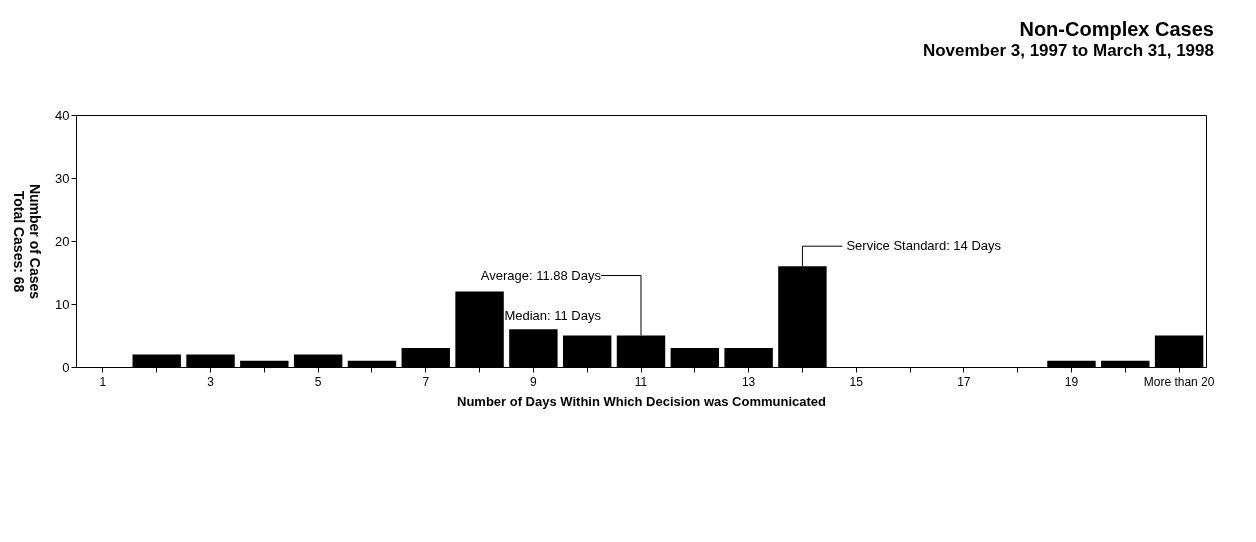 The image size is (1256, 542). What do you see at coordinates (62, 115) in the screenshot?
I see `y-tick-label: 40` at bounding box center [62, 115].